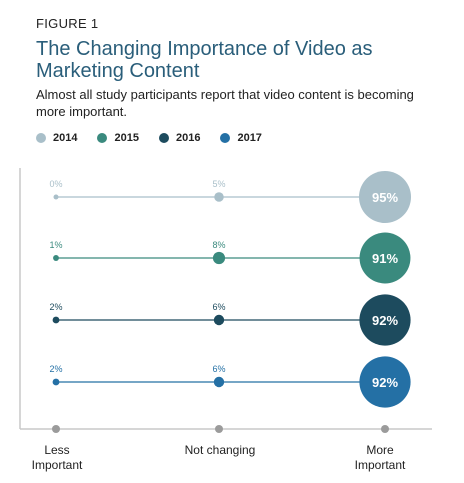 This screenshot has width=464, height=483. Describe the element at coordinates (218, 307) in the screenshot. I see `data-label-2016-1: 6%` at that location.